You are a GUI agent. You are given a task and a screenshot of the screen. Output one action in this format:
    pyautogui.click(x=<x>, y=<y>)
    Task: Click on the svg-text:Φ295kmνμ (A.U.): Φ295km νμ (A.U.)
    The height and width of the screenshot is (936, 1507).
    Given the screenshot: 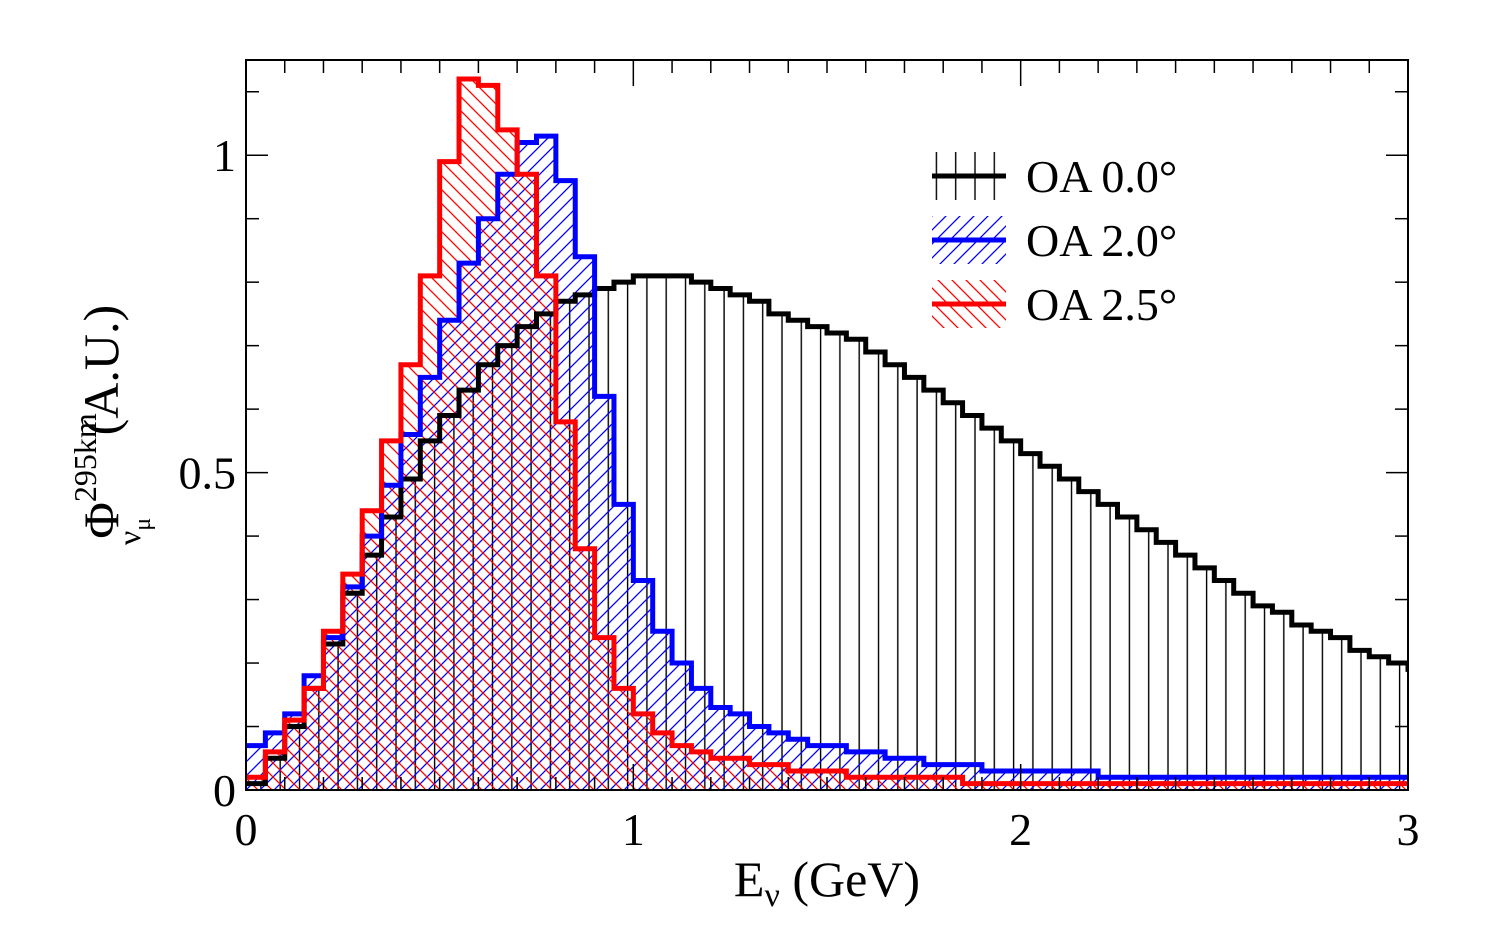 What is the action you would take?
    pyautogui.click(x=111, y=425)
    